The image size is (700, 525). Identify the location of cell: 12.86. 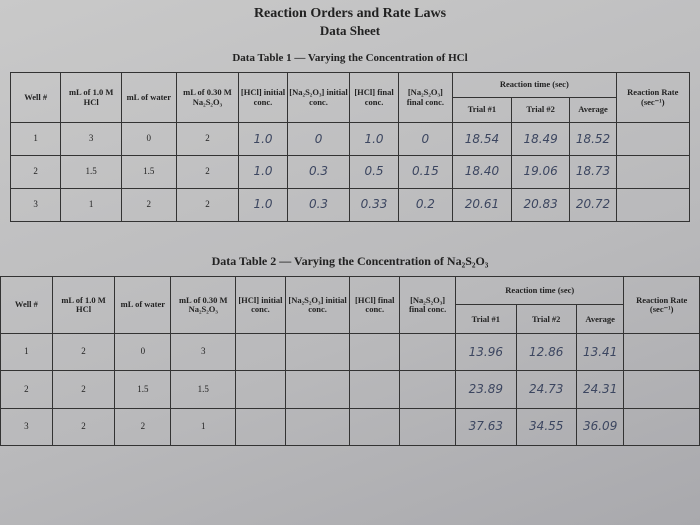
(546, 352).